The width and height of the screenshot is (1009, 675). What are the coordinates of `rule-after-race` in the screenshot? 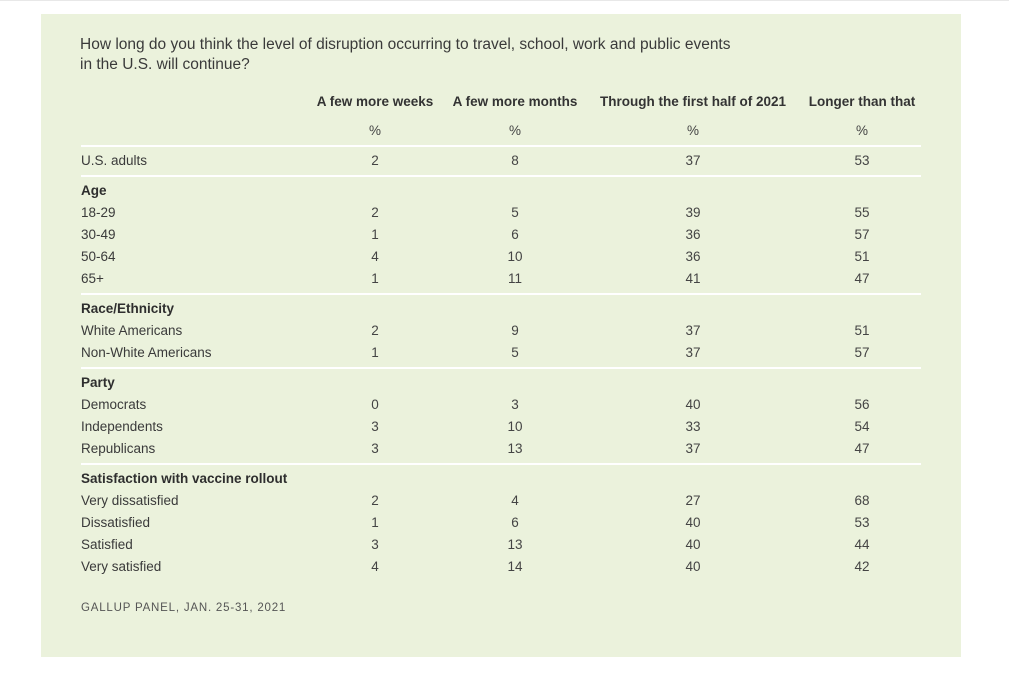 It's located at (501, 368).